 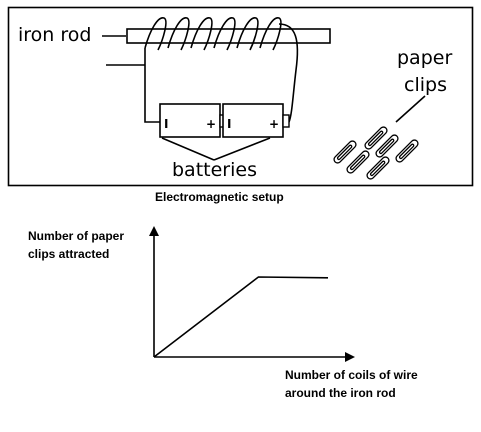 I want to click on battery-1-plus: +, so click(x=211, y=124).